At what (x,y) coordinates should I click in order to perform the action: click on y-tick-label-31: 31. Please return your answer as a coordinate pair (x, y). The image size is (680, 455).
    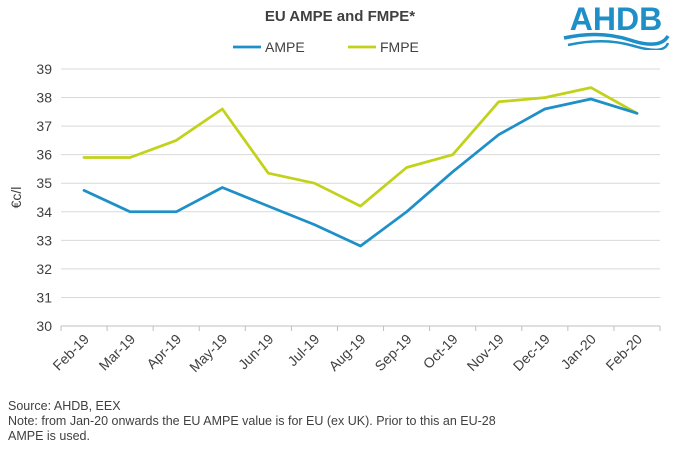
    Looking at the image, I should click on (44, 297).